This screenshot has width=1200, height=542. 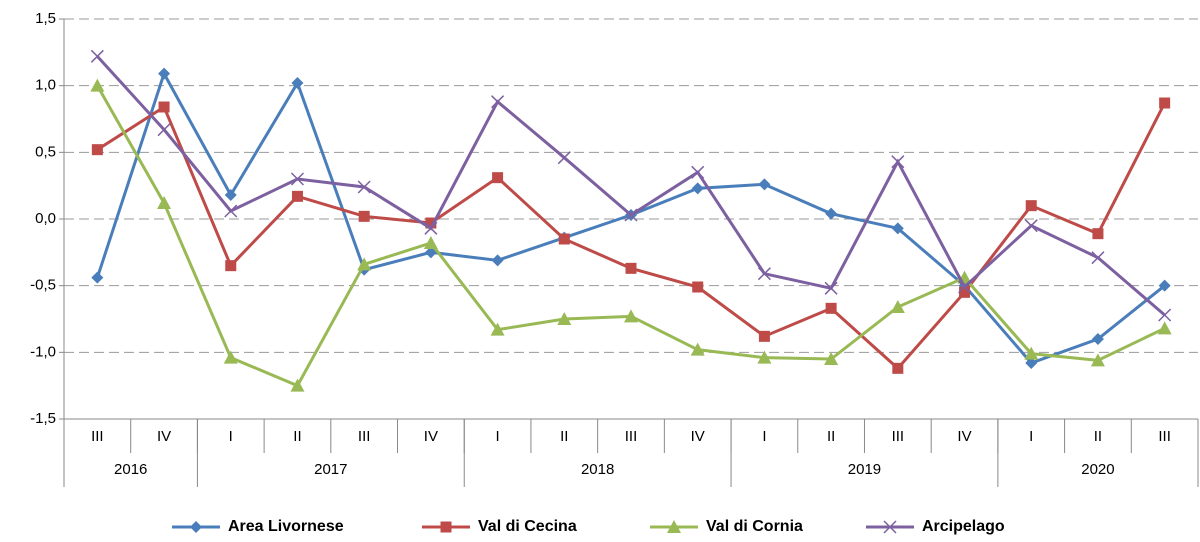 I want to click on legend-label: Area Livornese, so click(x=286, y=526).